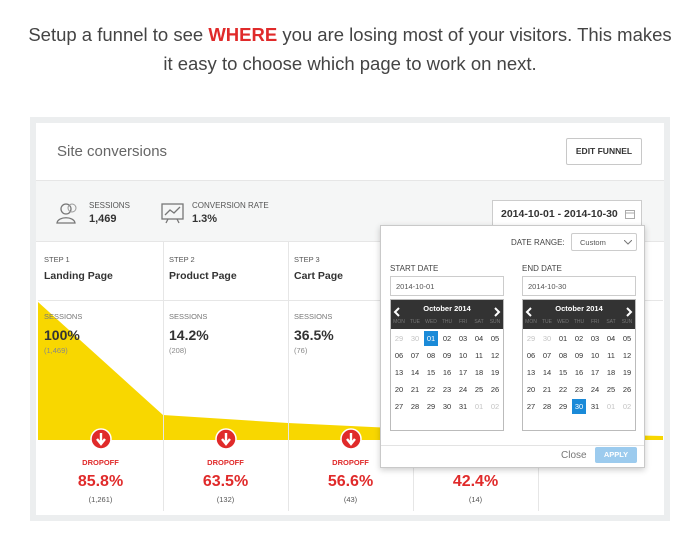 The height and width of the screenshot is (546, 700). Describe the element at coordinates (604, 151) in the screenshot. I see `edit-funnel-button: EDIT FUNNEL` at that location.